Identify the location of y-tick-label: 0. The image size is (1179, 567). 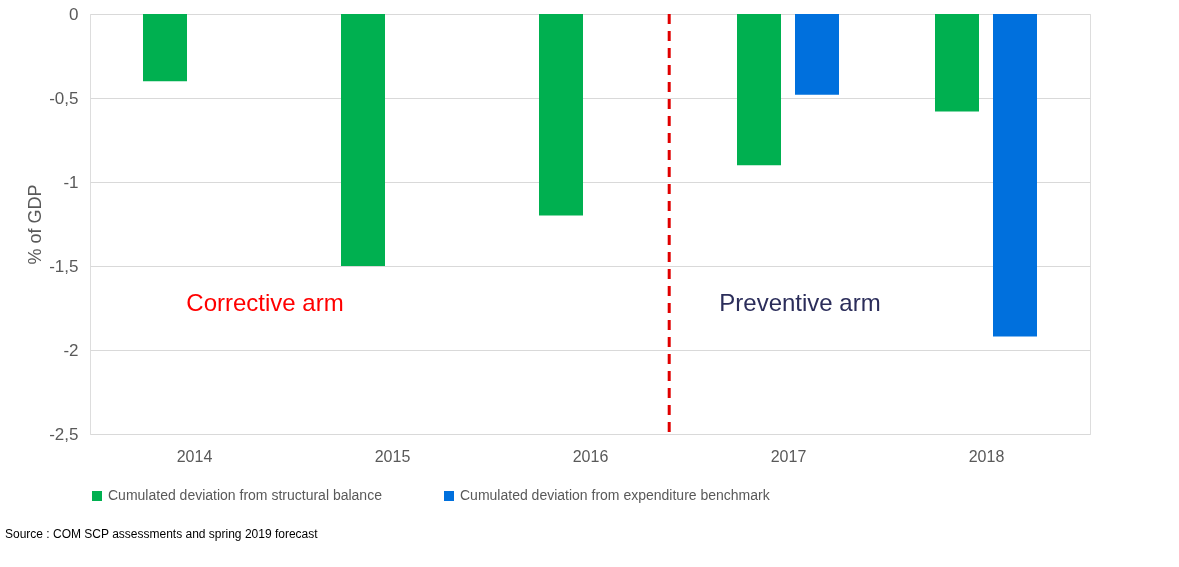
(74, 14).